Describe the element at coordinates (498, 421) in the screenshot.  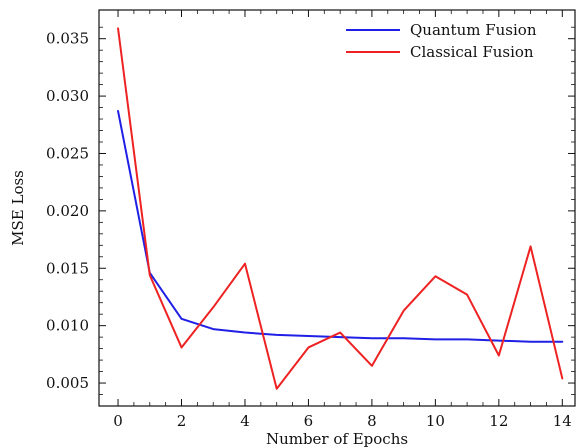
I see `x-tick-label: 12` at that location.